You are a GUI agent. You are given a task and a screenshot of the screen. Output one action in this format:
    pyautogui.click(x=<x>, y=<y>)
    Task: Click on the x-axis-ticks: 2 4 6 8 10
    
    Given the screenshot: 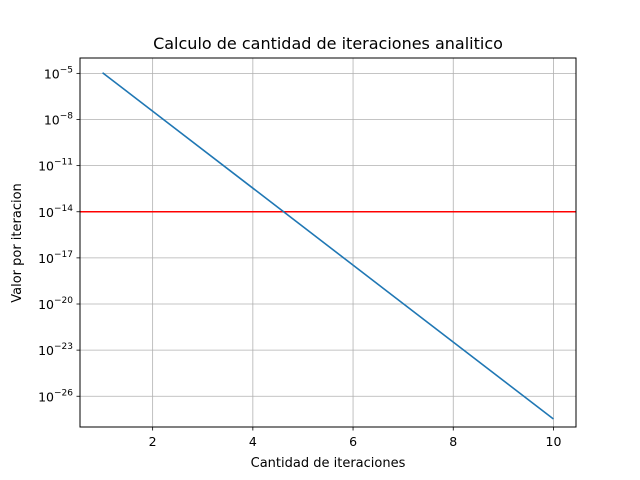 What is the action you would take?
    pyautogui.click(x=355, y=438)
    